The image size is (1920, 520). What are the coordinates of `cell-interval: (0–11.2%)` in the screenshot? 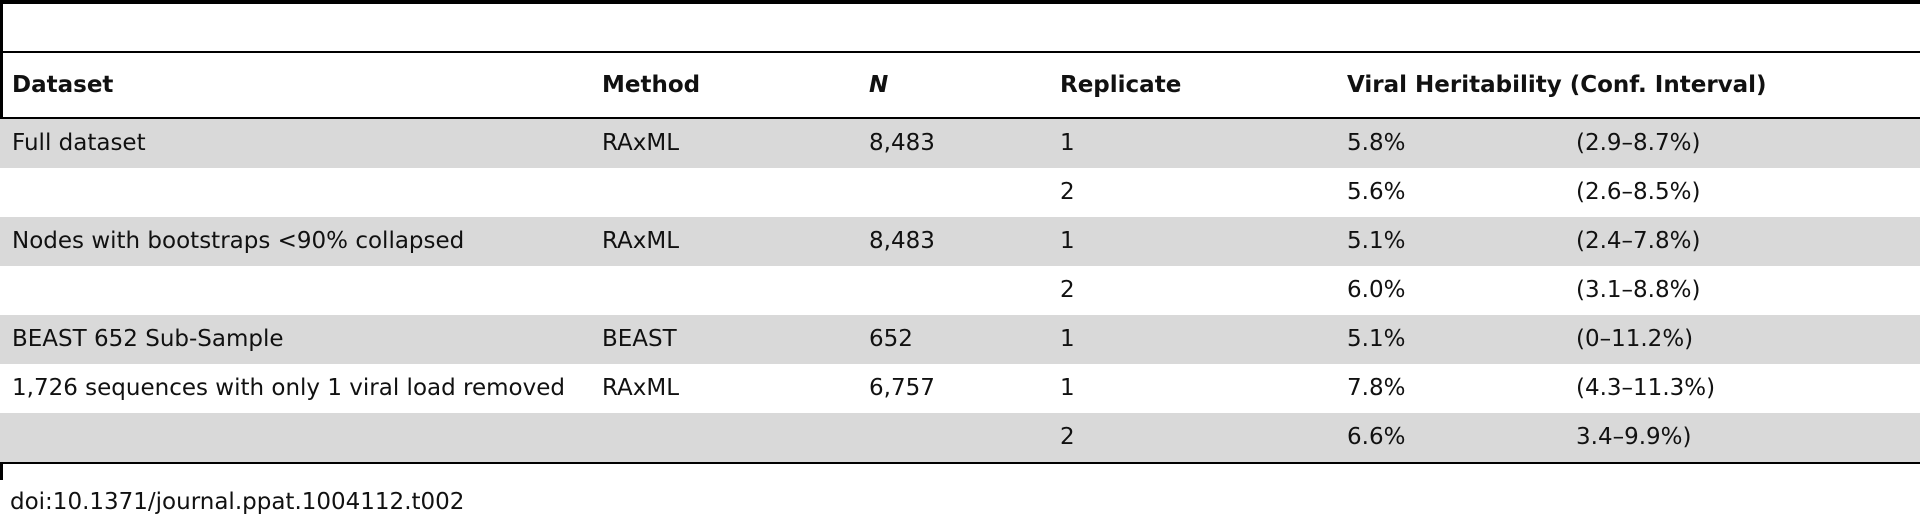 It's located at (1635, 339).